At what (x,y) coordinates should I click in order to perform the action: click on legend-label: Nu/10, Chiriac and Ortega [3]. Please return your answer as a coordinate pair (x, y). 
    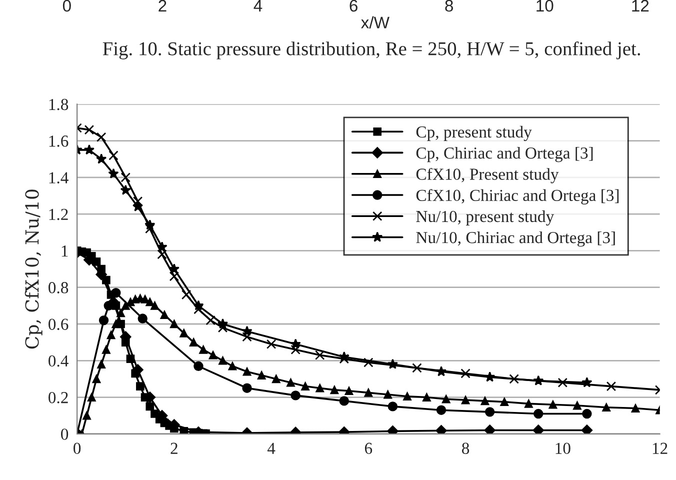
    Looking at the image, I should click on (515, 239).